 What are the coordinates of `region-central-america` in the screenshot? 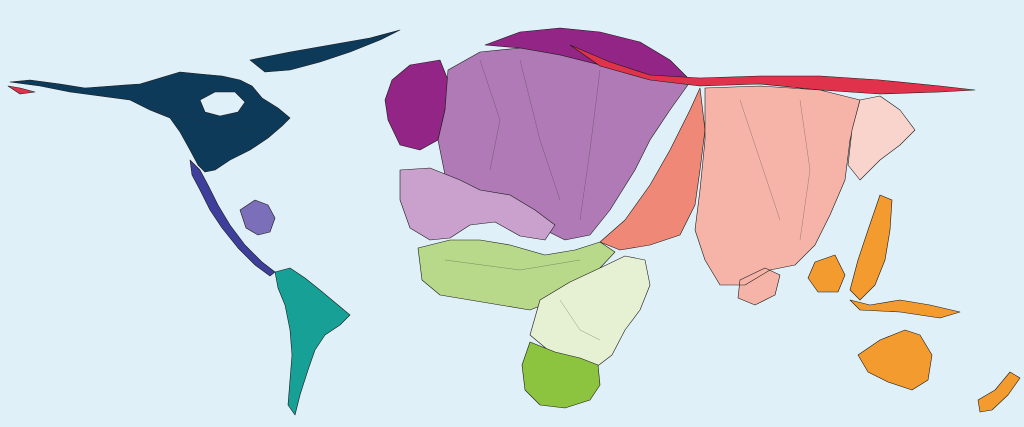 It's located at (232, 218).